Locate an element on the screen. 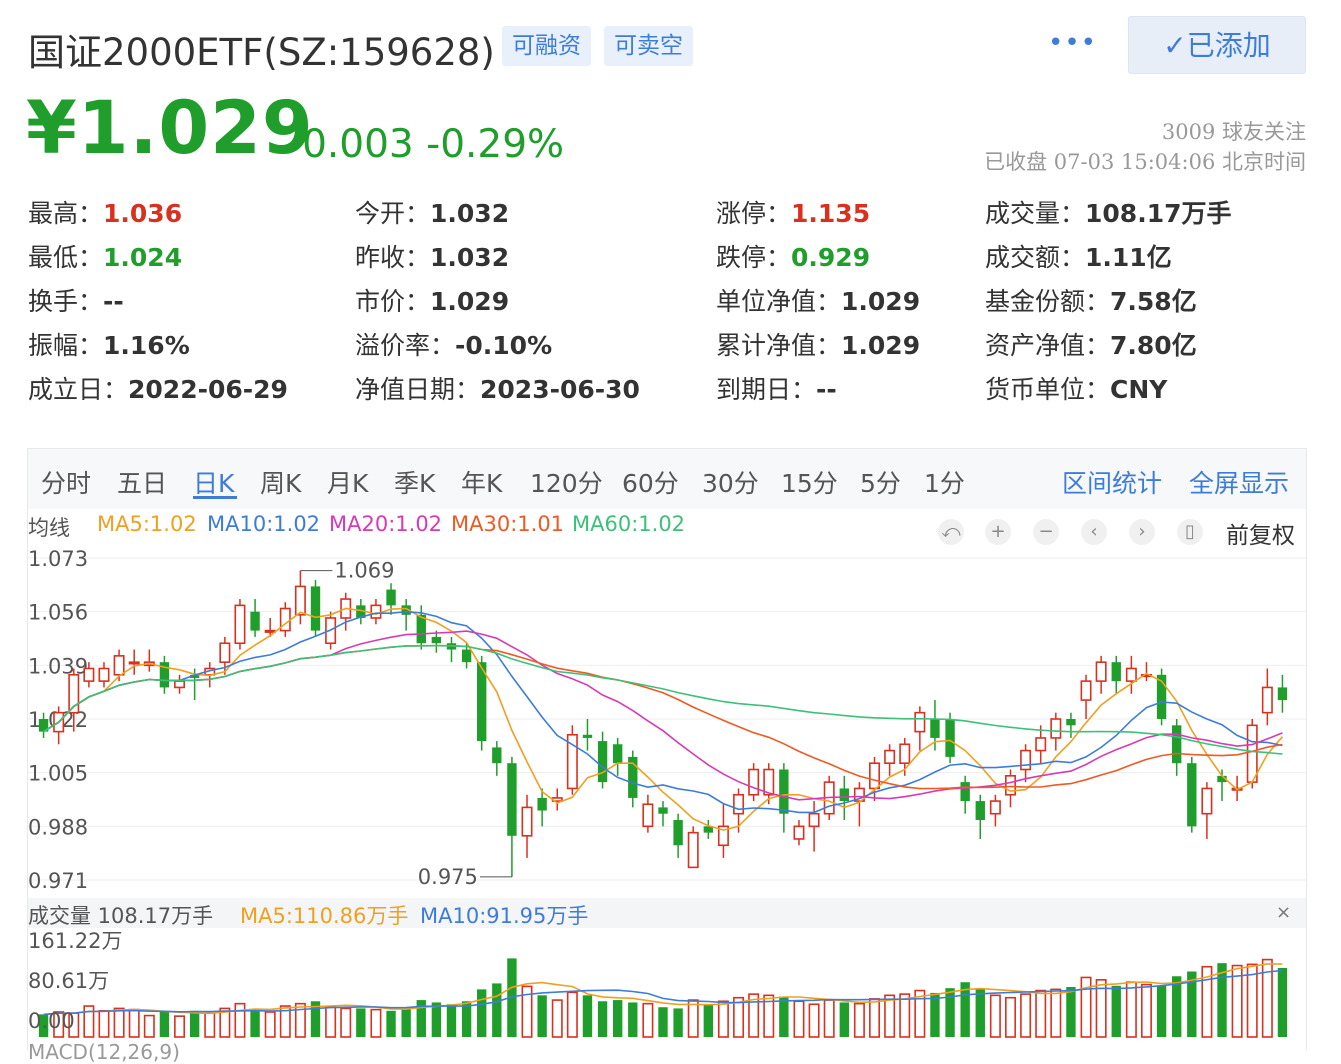  tab-period: 5分 is located at coordinates (880, 483).